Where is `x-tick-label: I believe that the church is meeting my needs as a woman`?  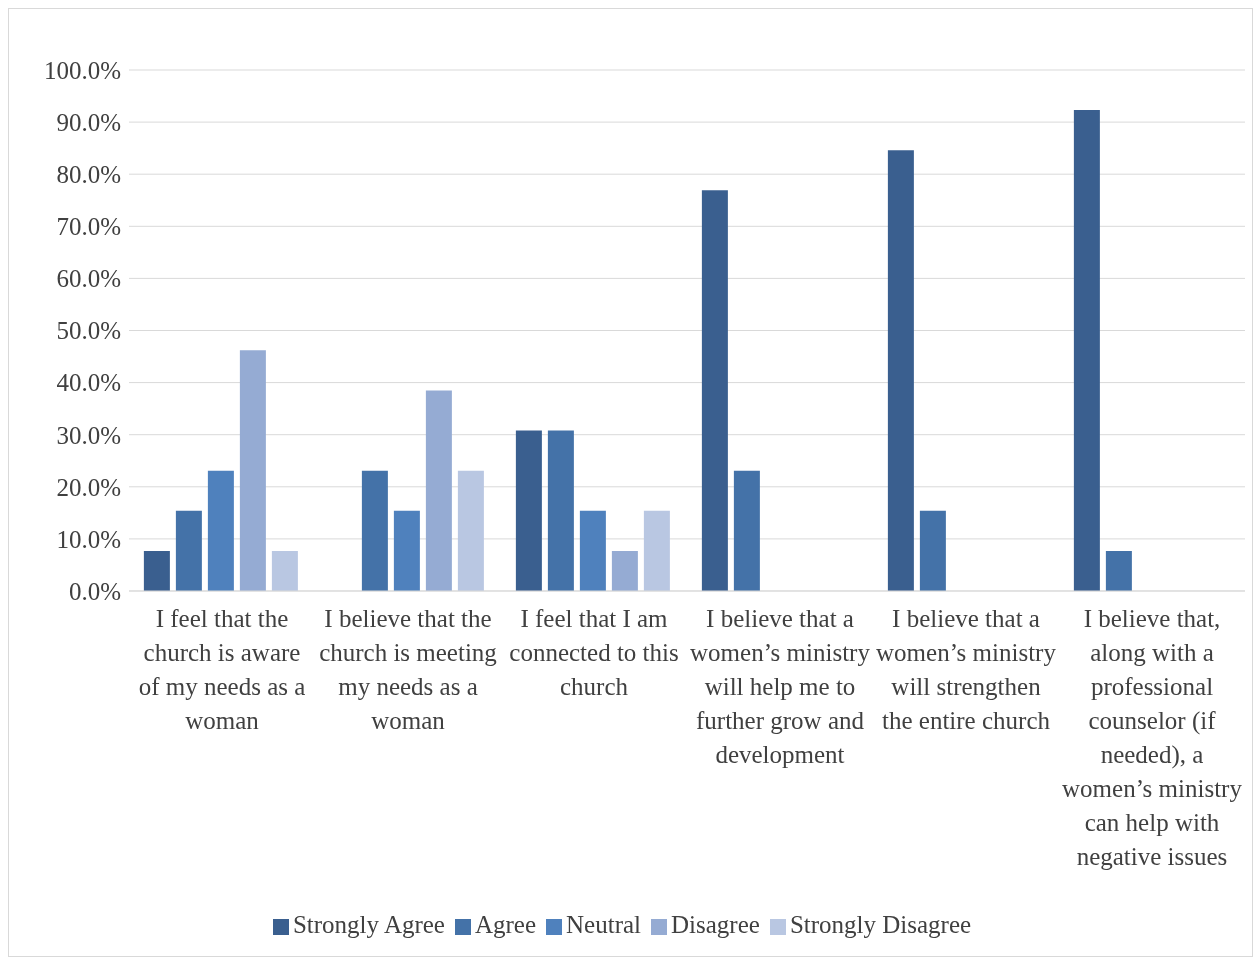 x-tick-label: I believe that the church is meeting my needs as a woman is located at coordinates (408, 669).